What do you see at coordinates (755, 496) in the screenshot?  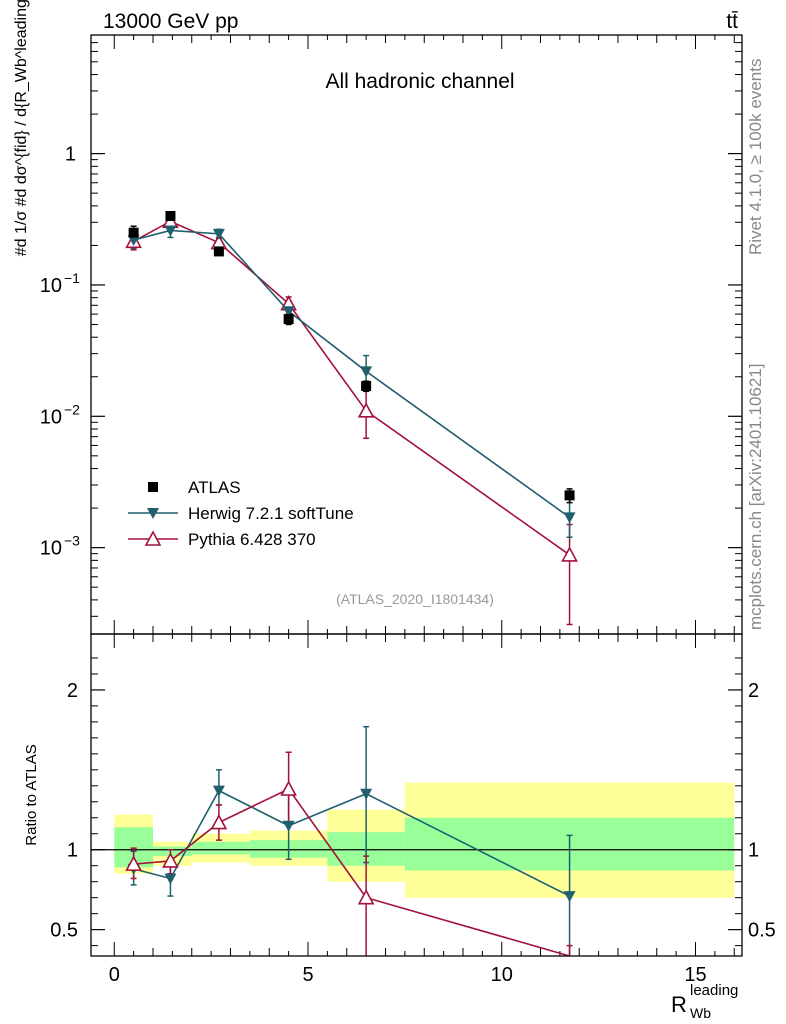 I see `mcplots-label: mcplots.cern.ch [arXiv:2401.10621]` at bounding box center [755, 496].